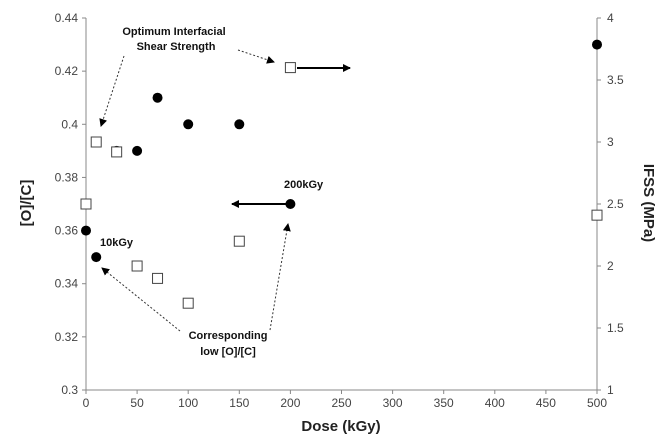 This screenshot has height=437, width=657. Describe the element at coordinates (67, 231) in the screenshot. I see `y-tick-label: 0.36` at that location.